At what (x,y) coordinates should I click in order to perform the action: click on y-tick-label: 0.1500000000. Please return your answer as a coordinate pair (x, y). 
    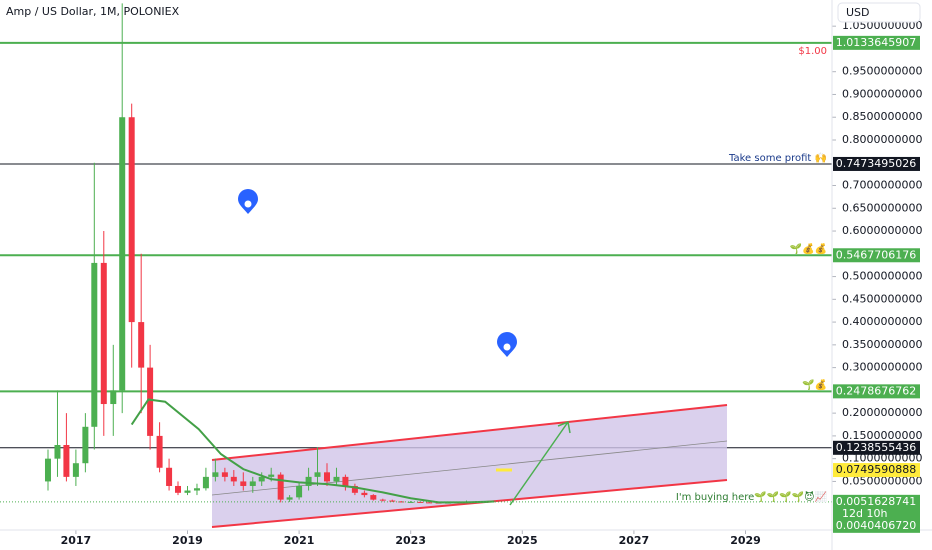
    Looking at the image, I should click on (882, 435).